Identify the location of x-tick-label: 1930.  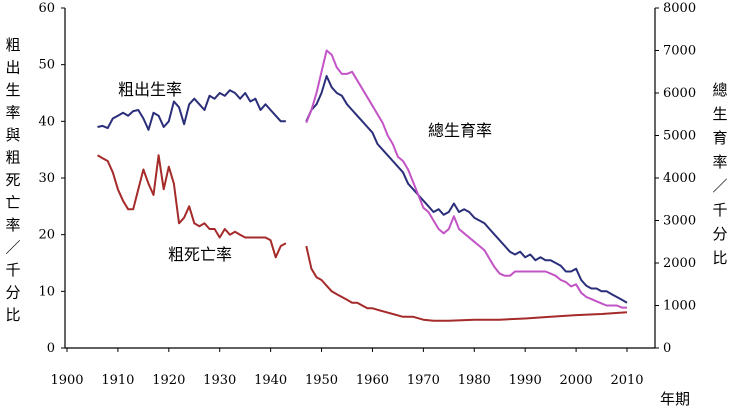
(219, 380).